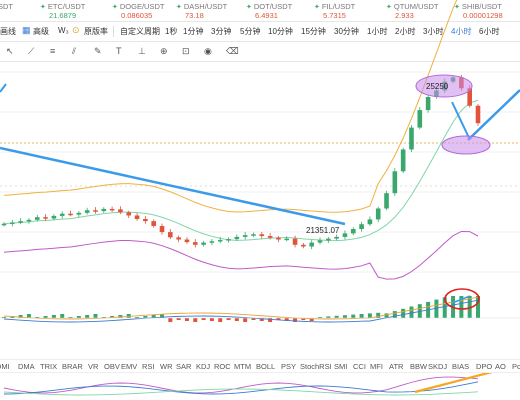 Image resolution: width=520 pixels, height=400 pixels. I want to click on period-3h: 3小时, so click(433, 31).